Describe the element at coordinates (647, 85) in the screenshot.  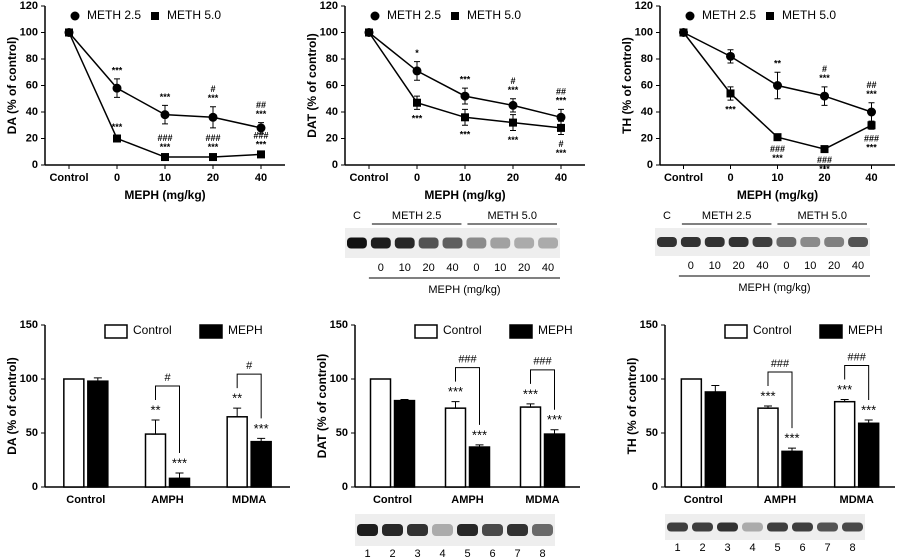
I see `y-tick-label: 60` at that location.